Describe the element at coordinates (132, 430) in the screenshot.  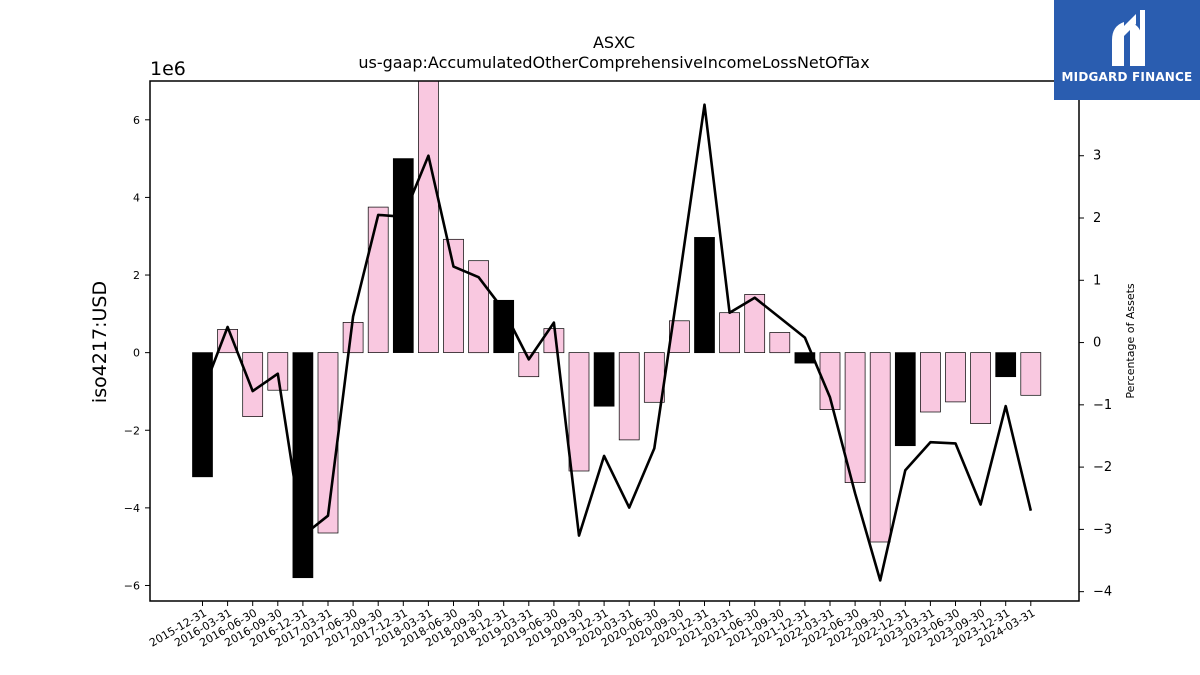
I see `y-tick-label: −2` at that location.